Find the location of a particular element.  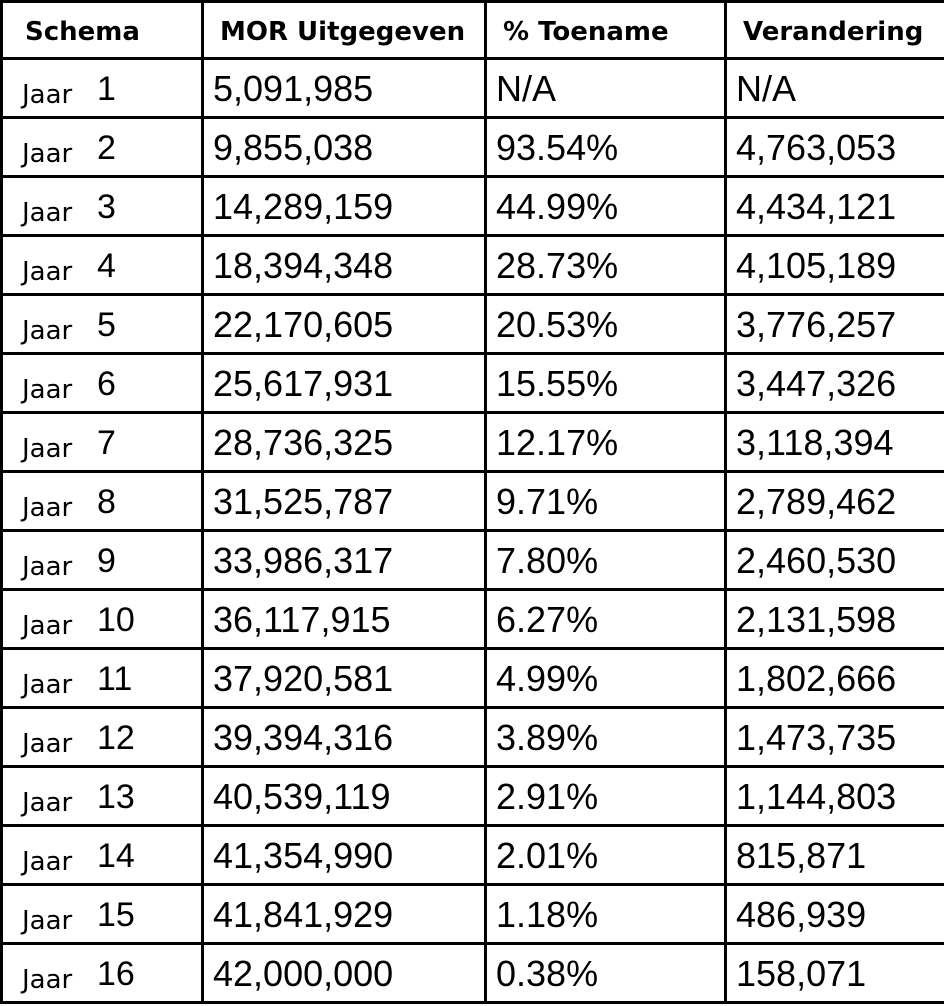

change-cell: 1,473,735 is located at coordinates (834, 737).